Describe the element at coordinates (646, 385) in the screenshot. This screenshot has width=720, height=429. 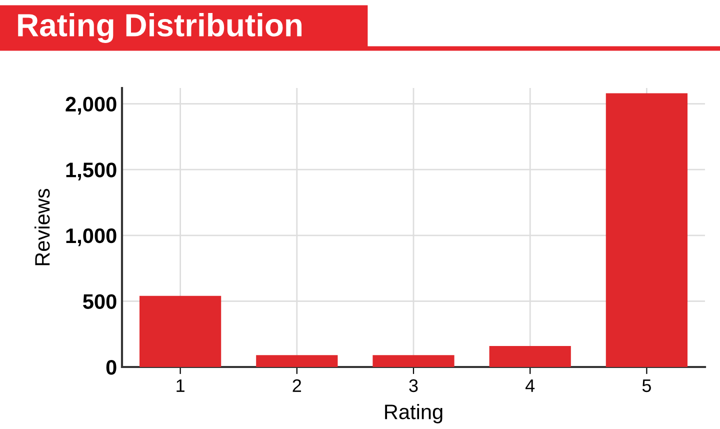
I see `x-tick-label: 5` at that location.